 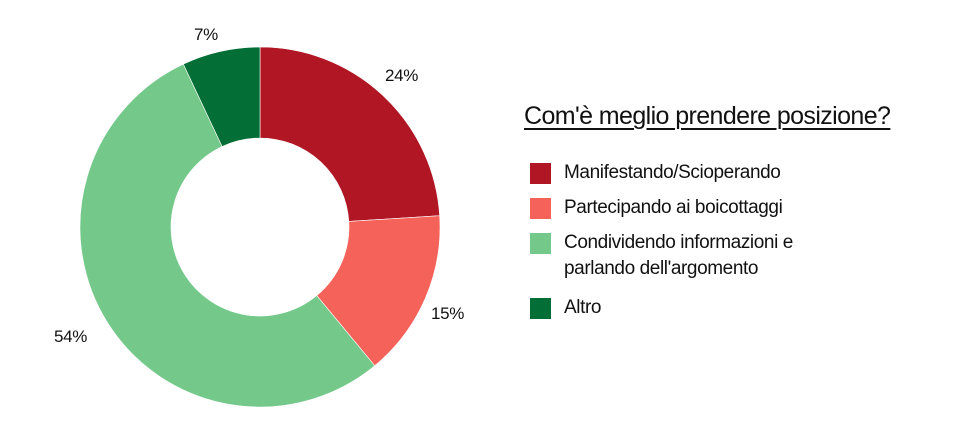 I want to click on chart-title: Com'è meglio prendere posizione?, so click(x=707, y=116).